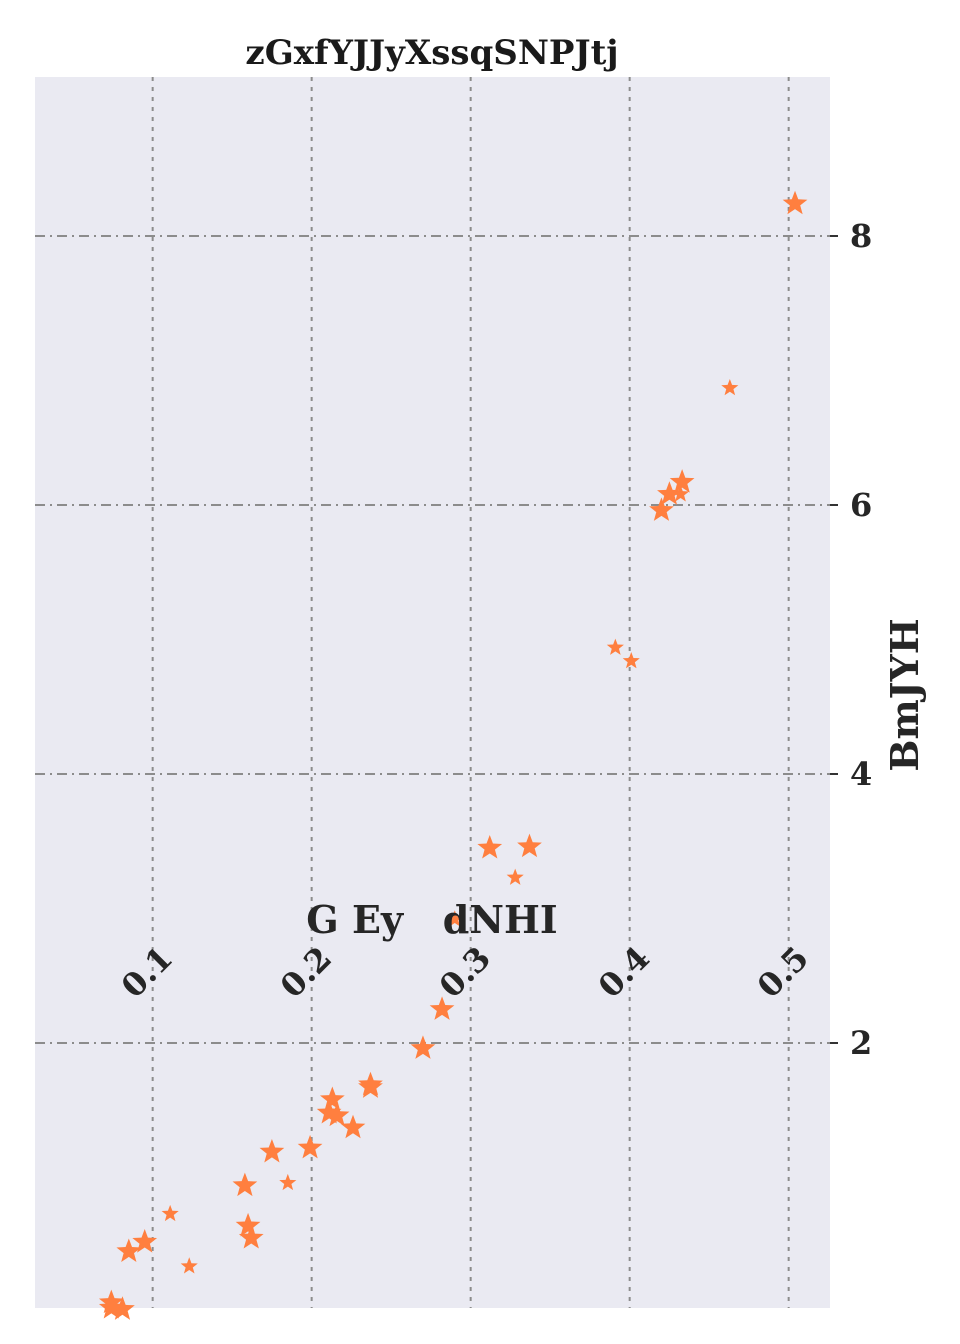  I want to click on axis-ticks, so click(834, 639).